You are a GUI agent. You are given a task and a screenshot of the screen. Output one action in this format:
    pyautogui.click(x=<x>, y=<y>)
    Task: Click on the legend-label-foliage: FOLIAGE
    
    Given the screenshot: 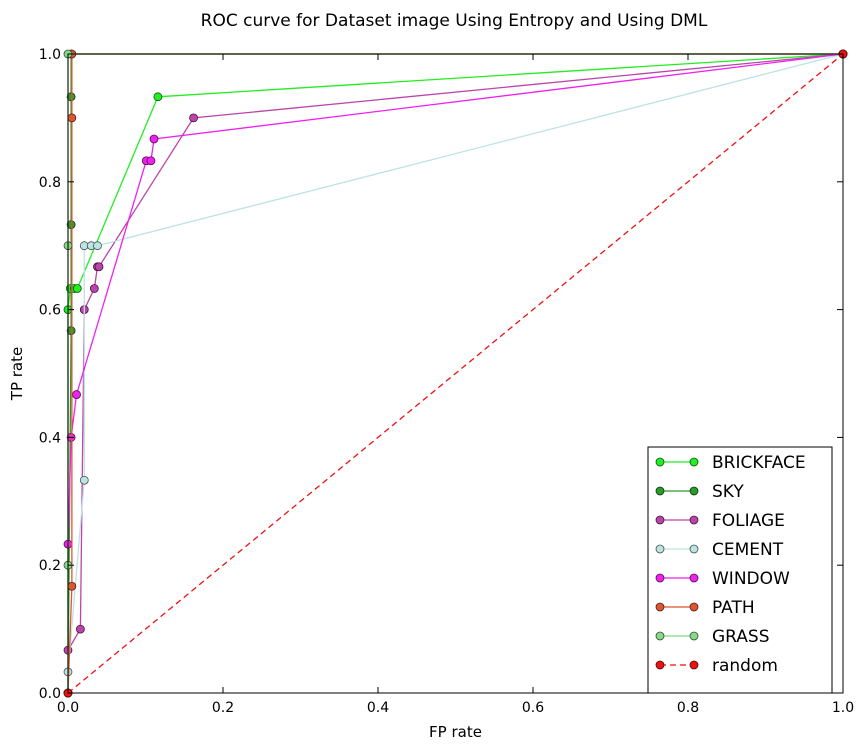 What is the action you would take?
    pyautogui.click(x=748, y=521)
    